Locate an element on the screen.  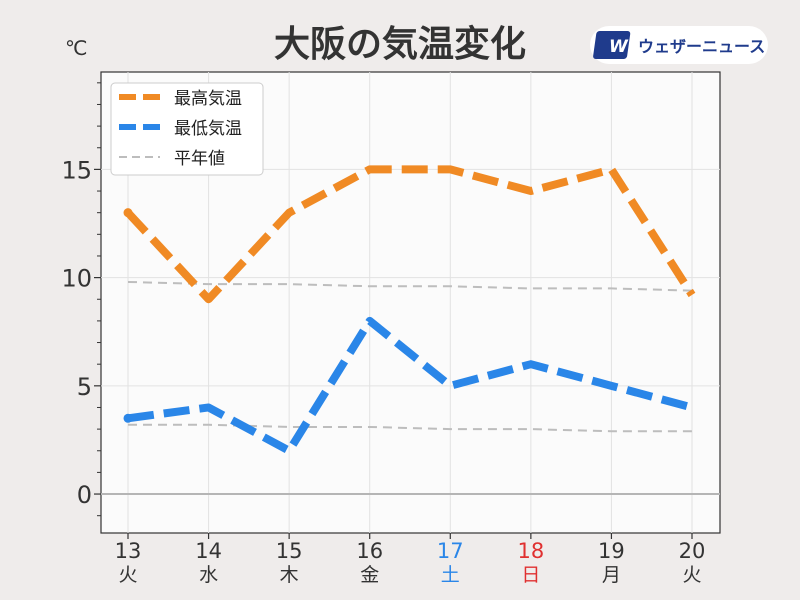
legend-item-normal: 平年値 is located at coordinates (172, 159).